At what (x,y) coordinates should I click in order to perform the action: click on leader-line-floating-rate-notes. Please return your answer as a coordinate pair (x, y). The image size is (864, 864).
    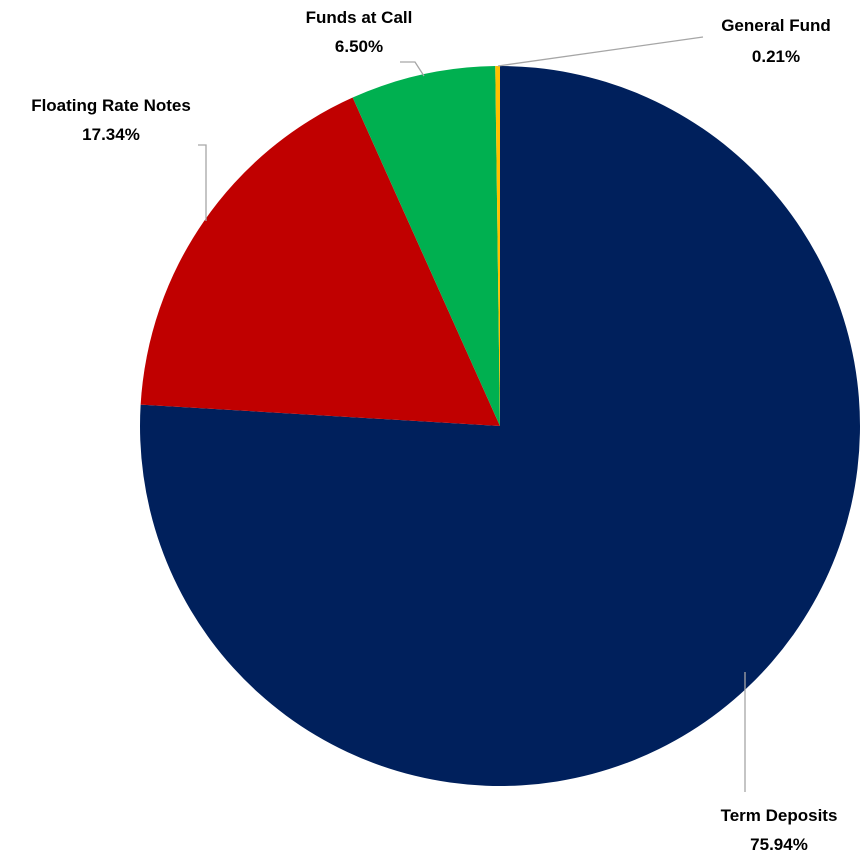
    Looking at the image, I should click on (202, 182).